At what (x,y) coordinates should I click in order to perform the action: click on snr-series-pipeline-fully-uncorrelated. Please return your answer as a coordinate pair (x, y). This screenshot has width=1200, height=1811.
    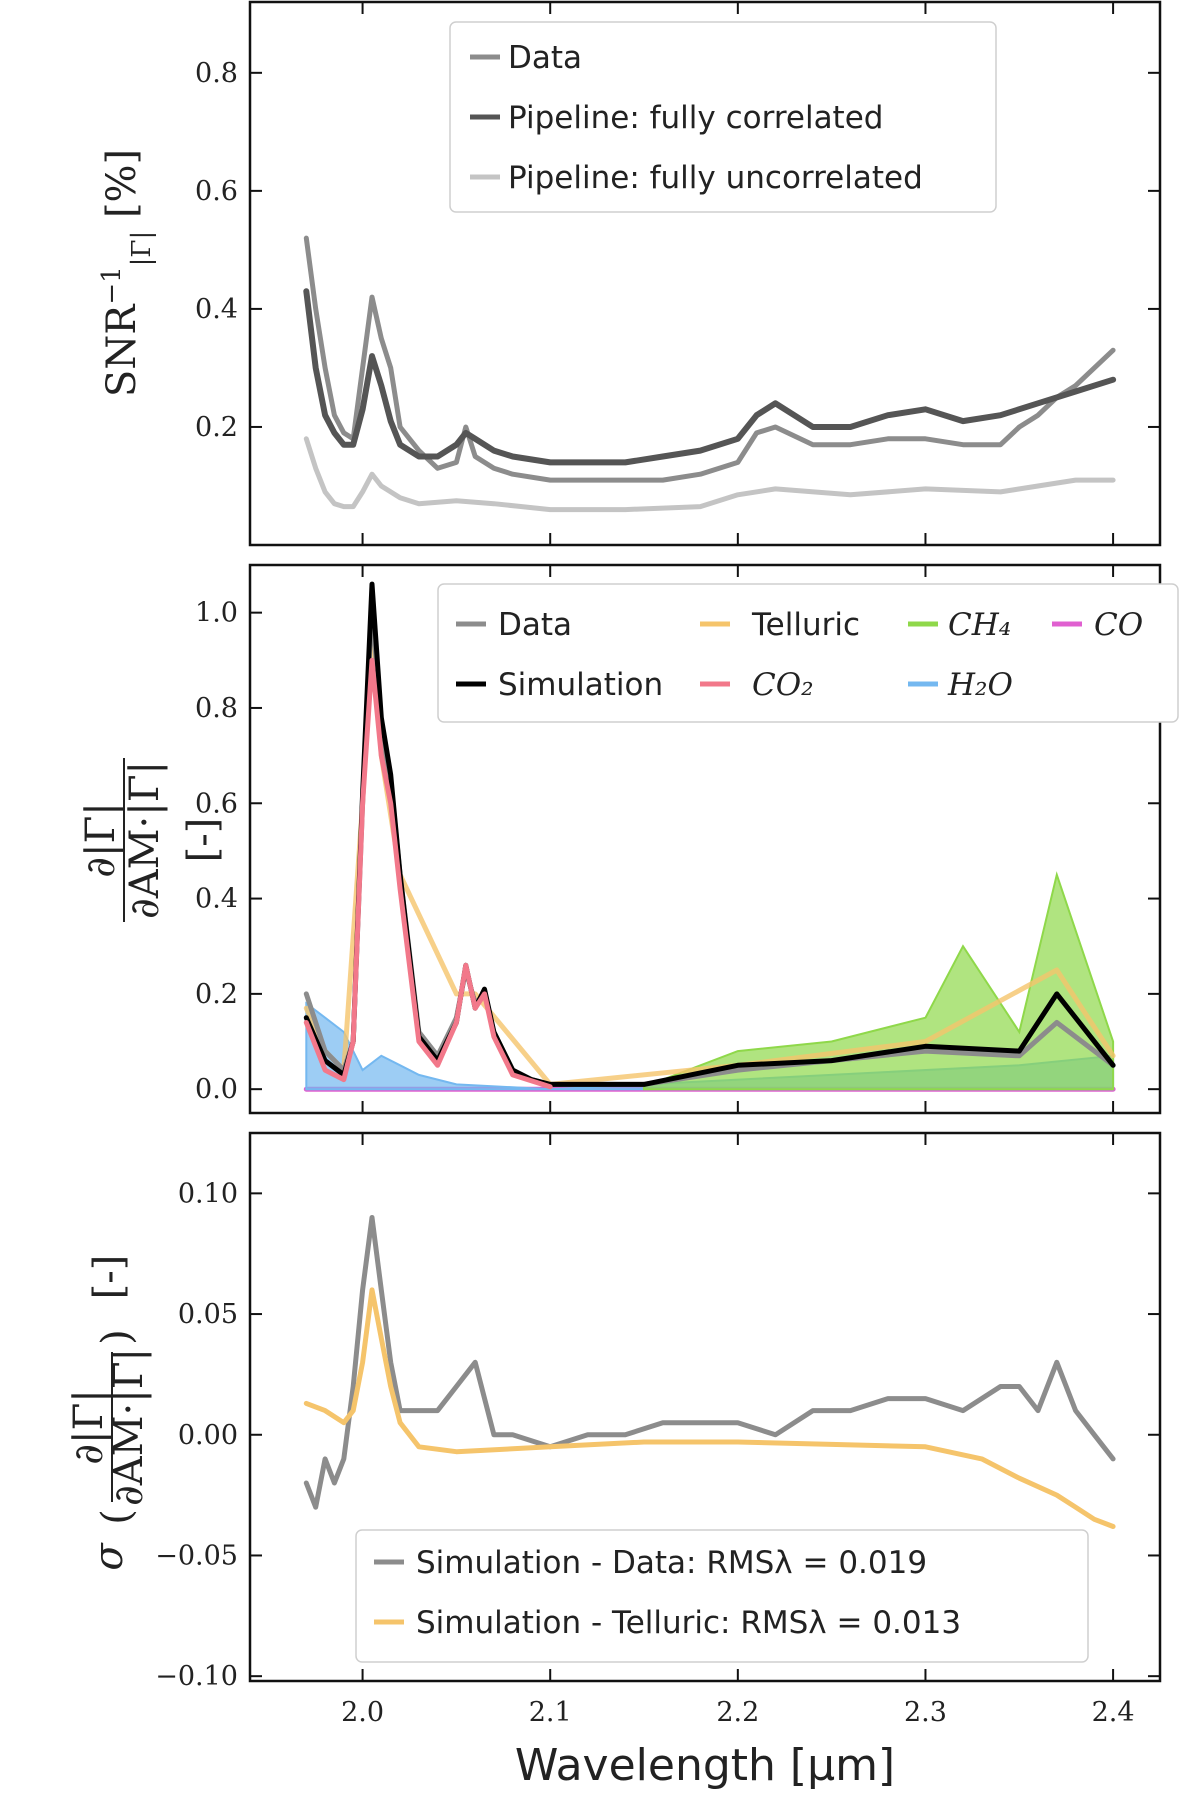
    Looking at the image, I should click on (709, 474).